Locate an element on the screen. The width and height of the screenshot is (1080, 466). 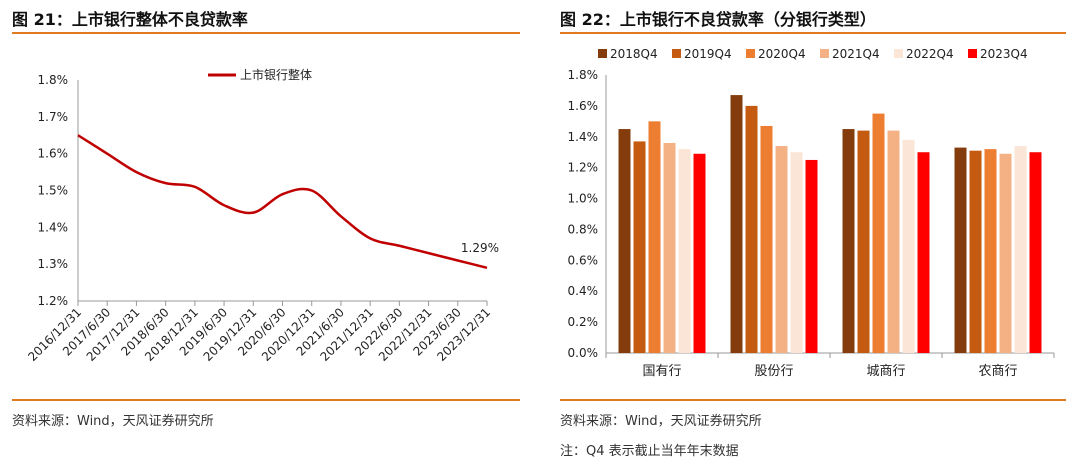
legend-label: 2021Q4 is located at coordinates (856, 54).